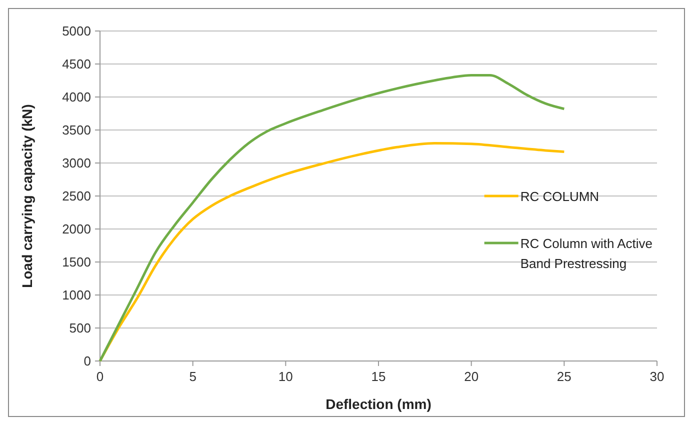 The height and width of the screenshot is (425, 693). Describe the element at coordinates (471, 376) in the screenshot. I see `x-tick-label: 20` at that location.